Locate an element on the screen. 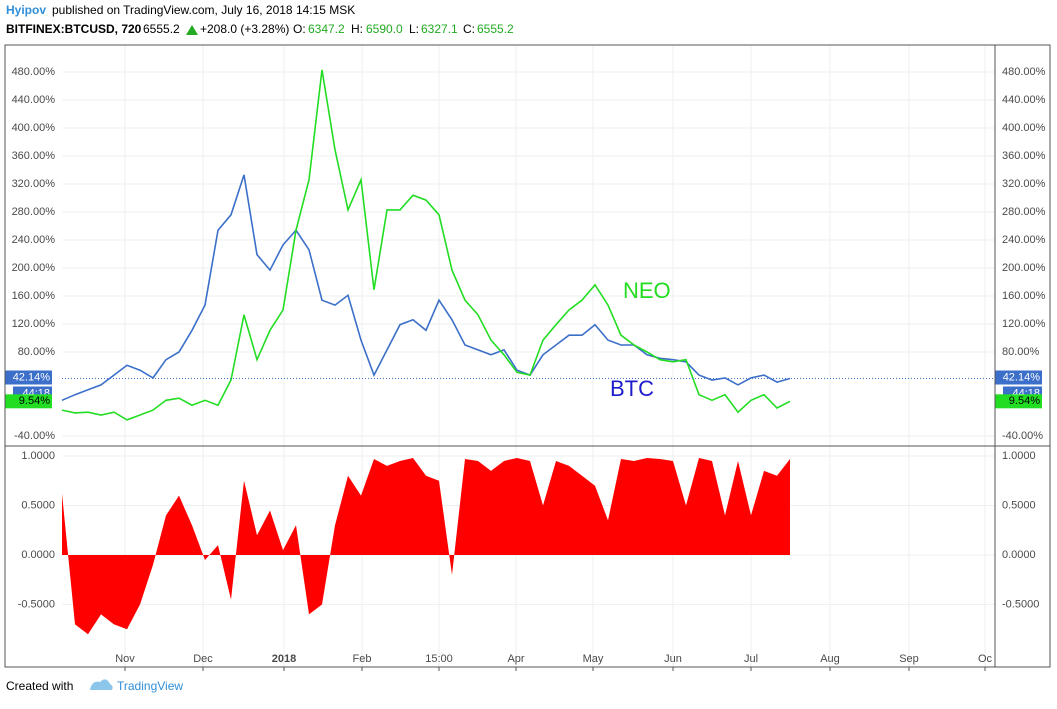 The image size is (1057, 709). x-tick-label: Sep is located at coordinates (909, 659).